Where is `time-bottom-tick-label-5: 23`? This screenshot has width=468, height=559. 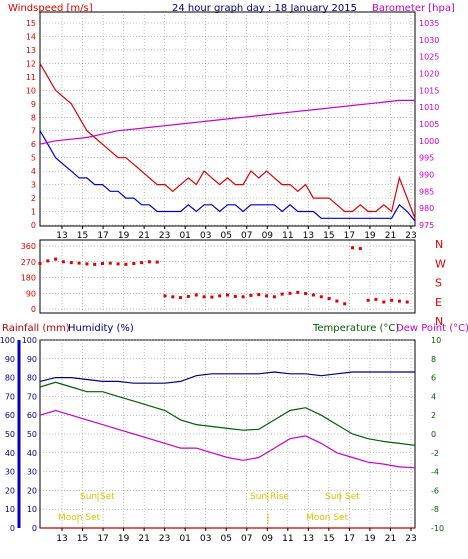
time-bottom-tick-label-5: 23 is located at coordinates (164, 539).